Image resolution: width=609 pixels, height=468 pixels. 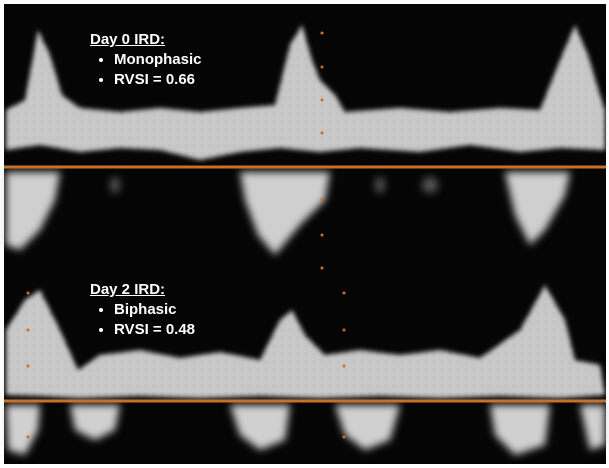 I want to click on annotation-list: Biphasic RVSI = 0.48, so click(x=142, y=320).